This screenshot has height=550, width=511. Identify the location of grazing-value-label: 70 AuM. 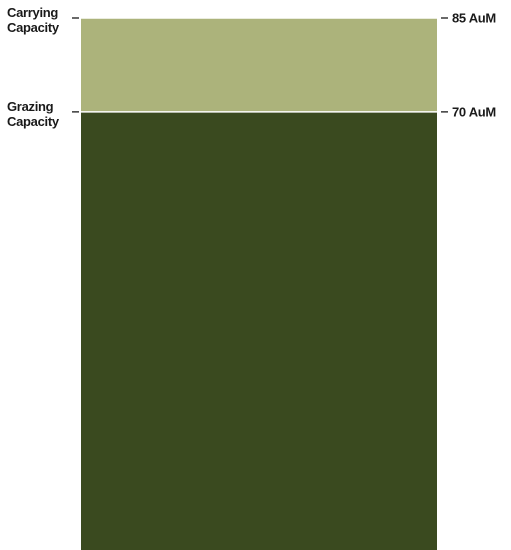
(474, 111).